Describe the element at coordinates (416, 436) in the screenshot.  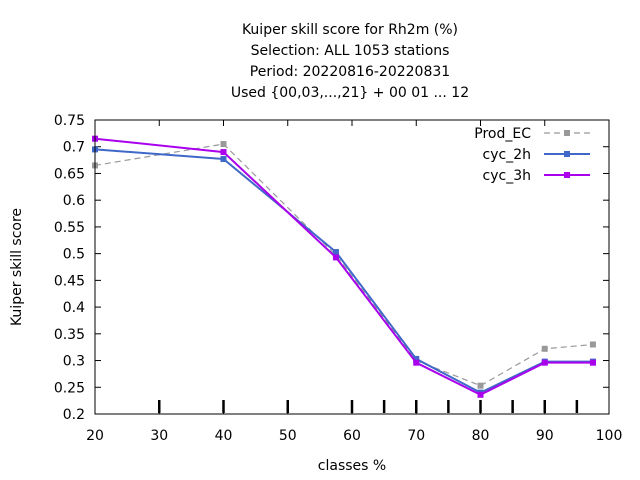
I see `x-tick-label: 70` at that location.